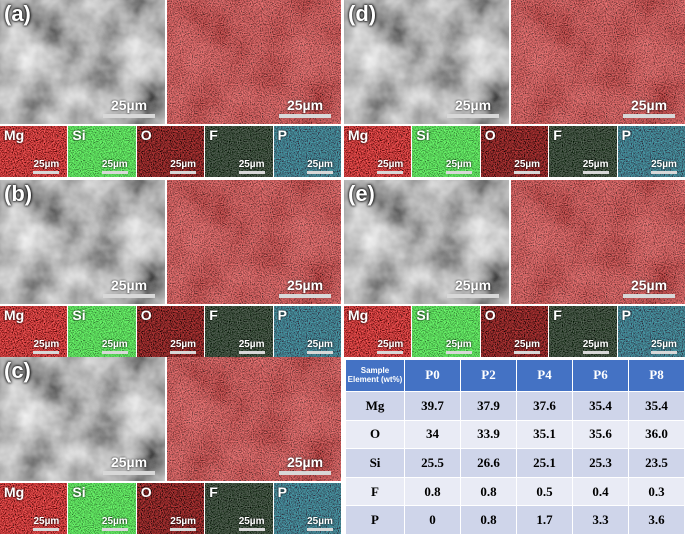  I want to click on table-row: O 34 33.9 35.1 35.6 36.0, so click(515, 434).